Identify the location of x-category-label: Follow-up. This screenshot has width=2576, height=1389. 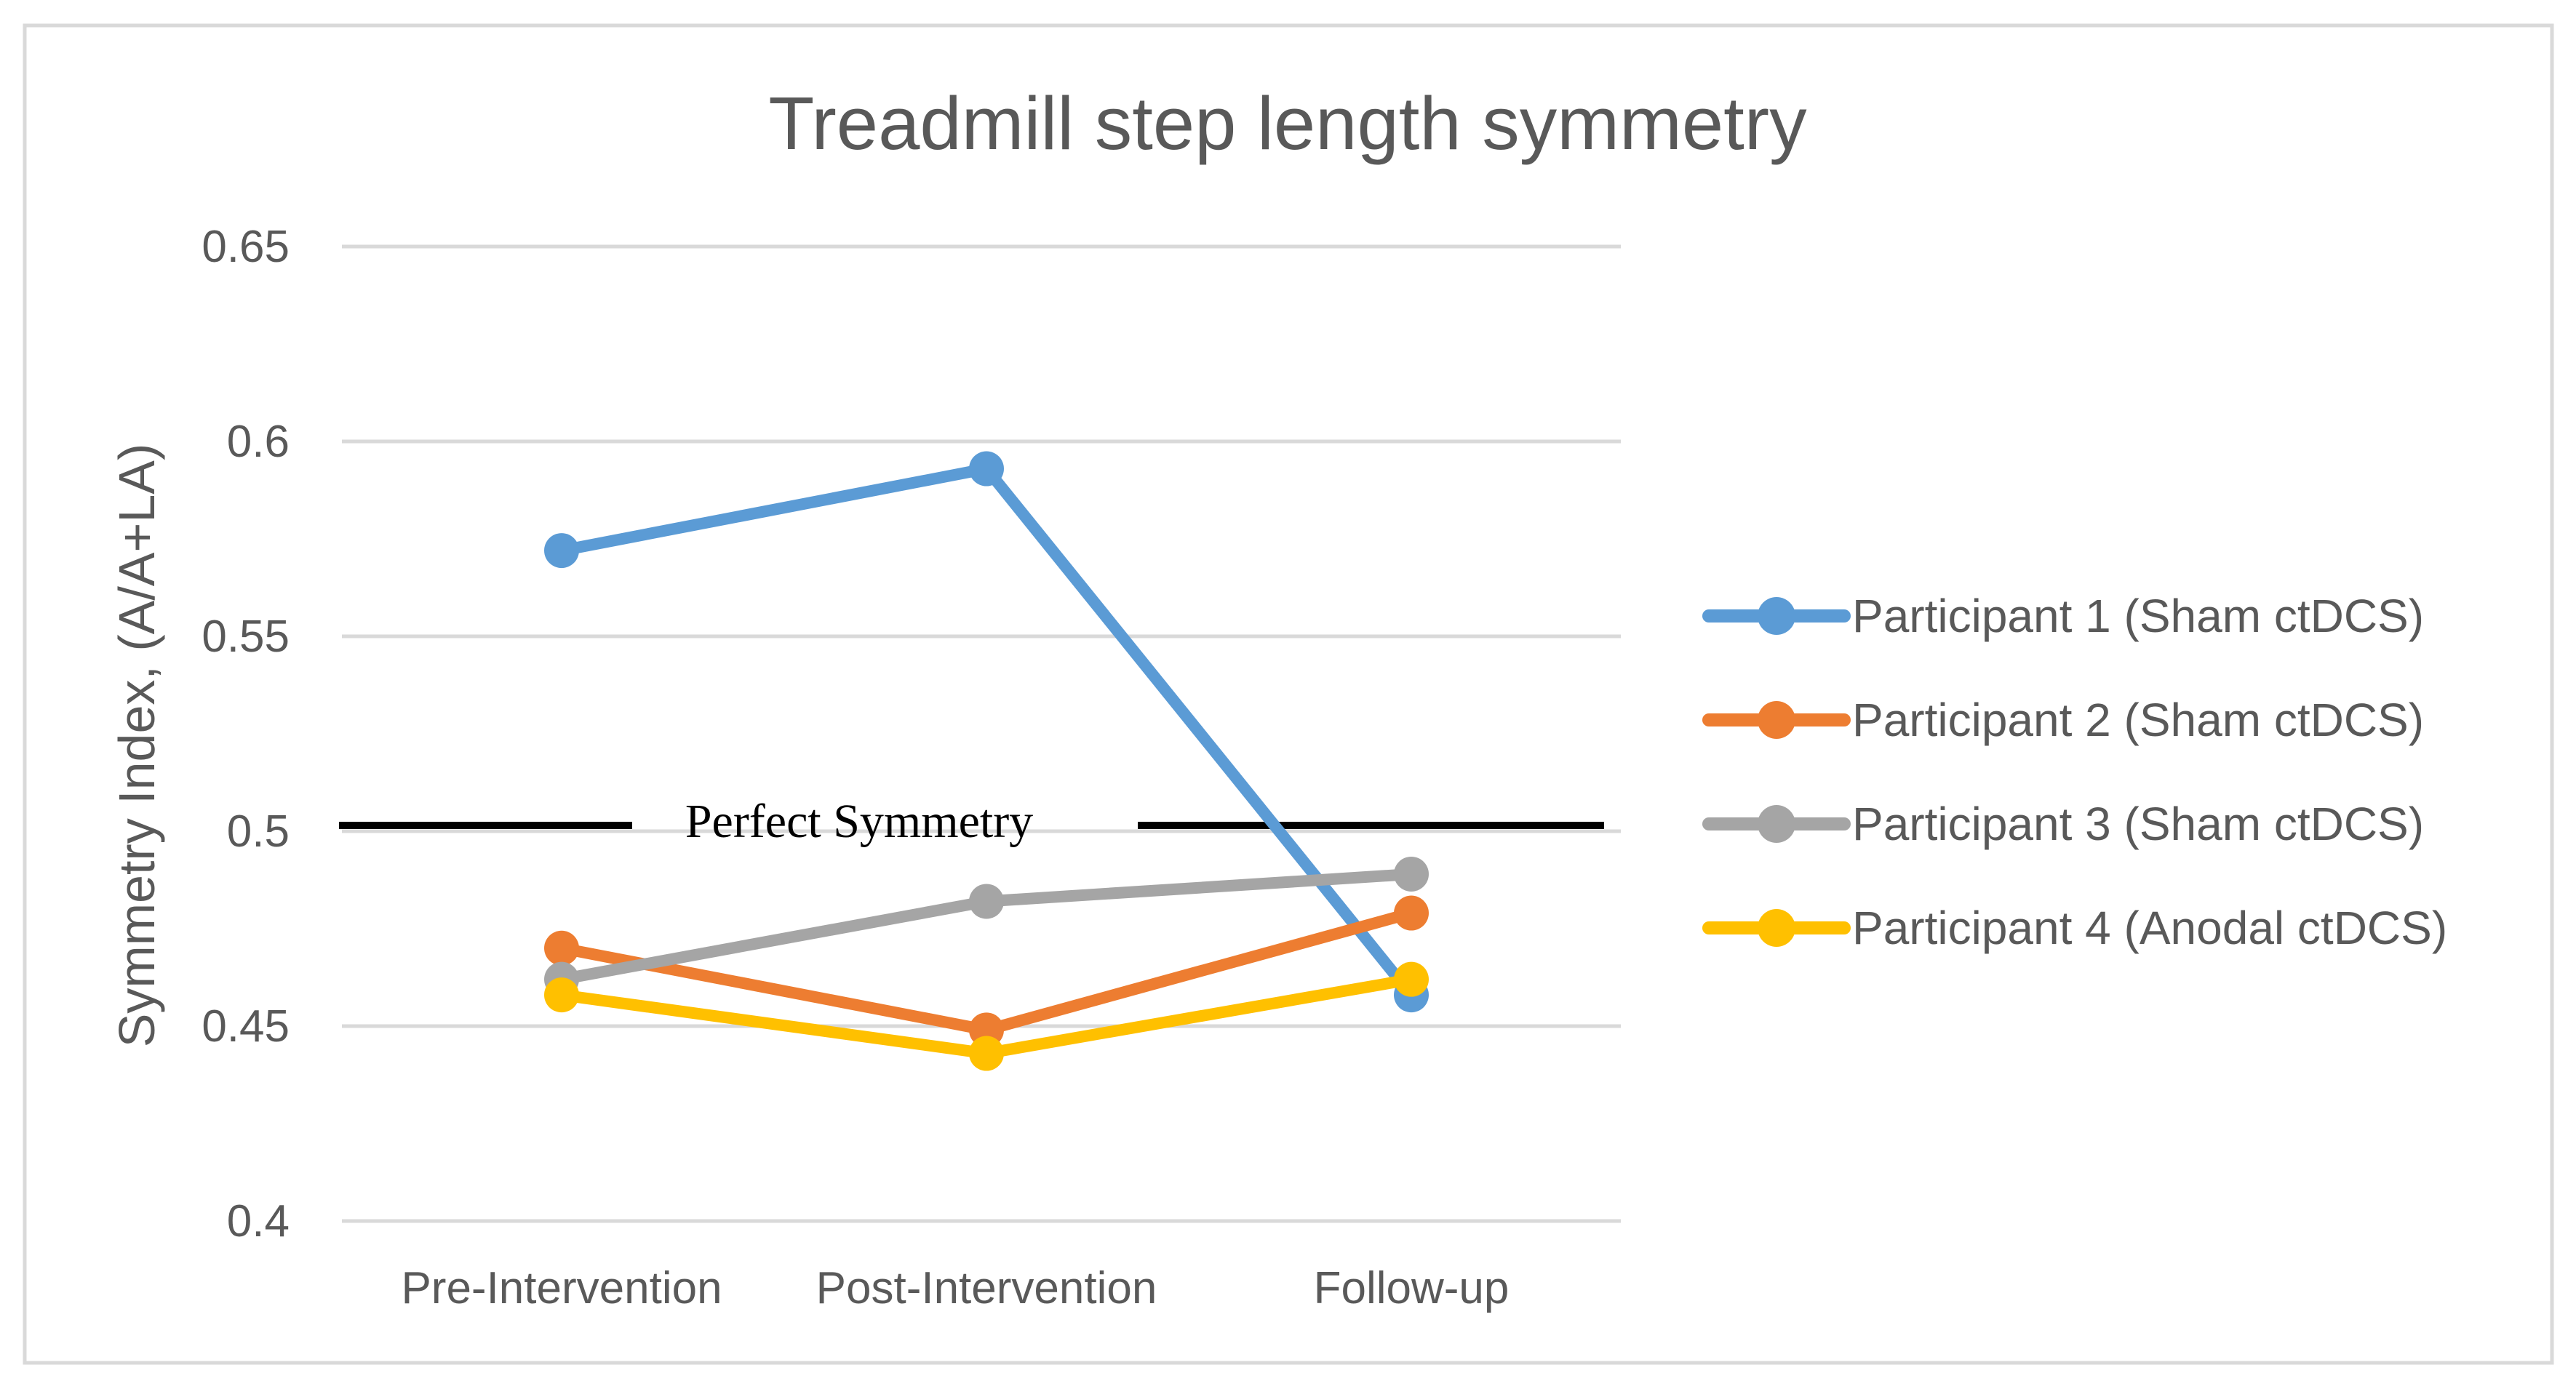
(1412, 1288).